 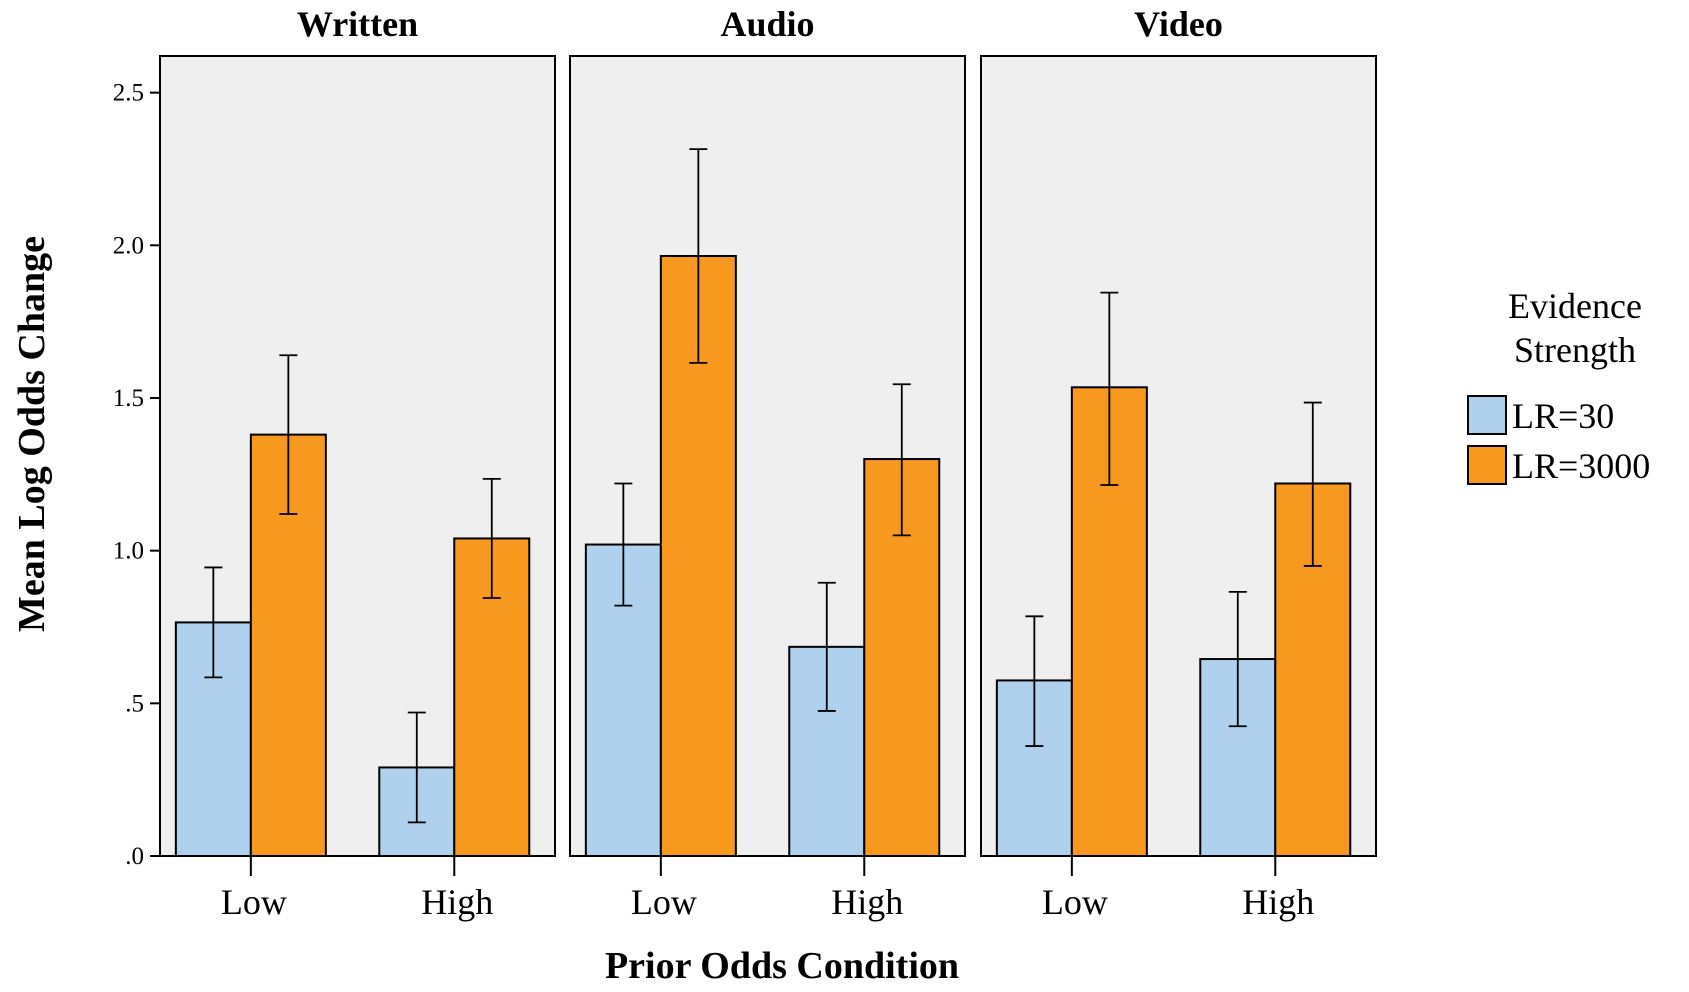 I want to click on panel-title: Video, so click(x=1178, y=24).